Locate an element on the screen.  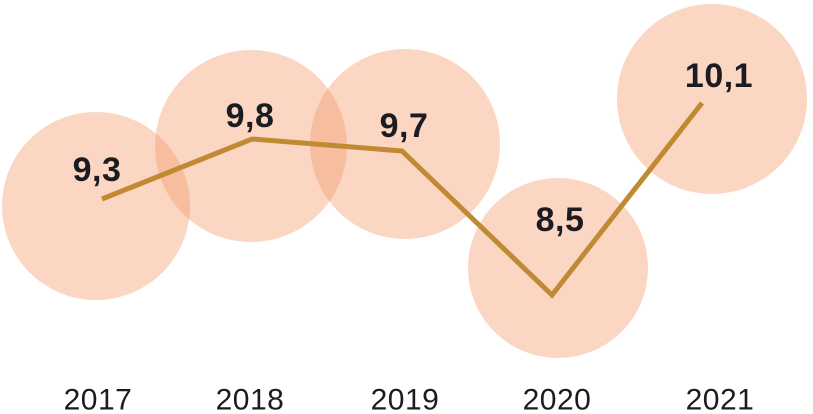
value-label-2017: 9,3 is located at coordinates (97, 170).